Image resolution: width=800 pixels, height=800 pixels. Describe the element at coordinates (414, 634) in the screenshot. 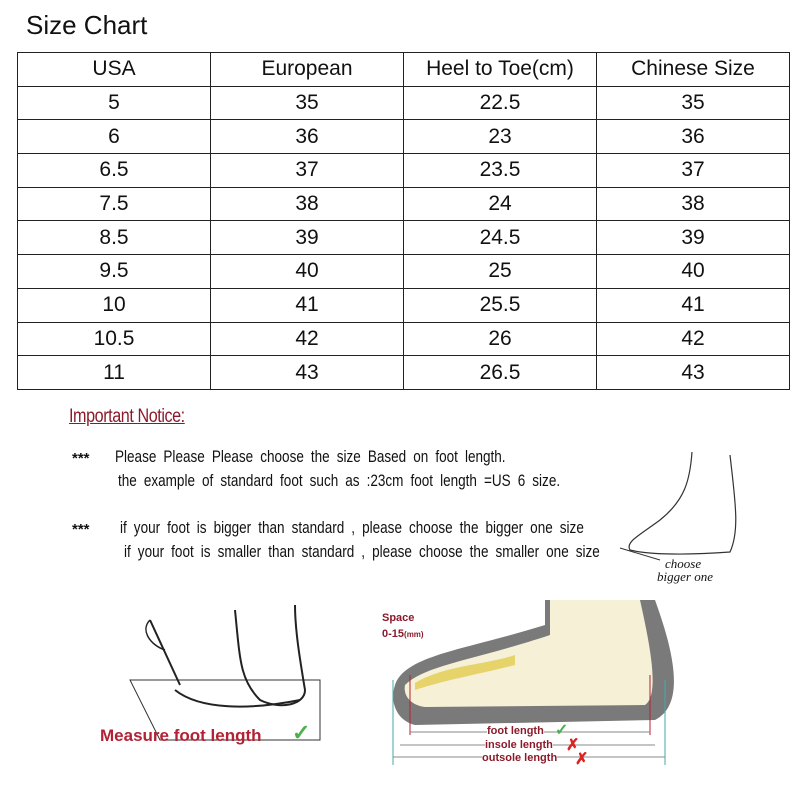

I see `space-unit: (mm)` at that location.